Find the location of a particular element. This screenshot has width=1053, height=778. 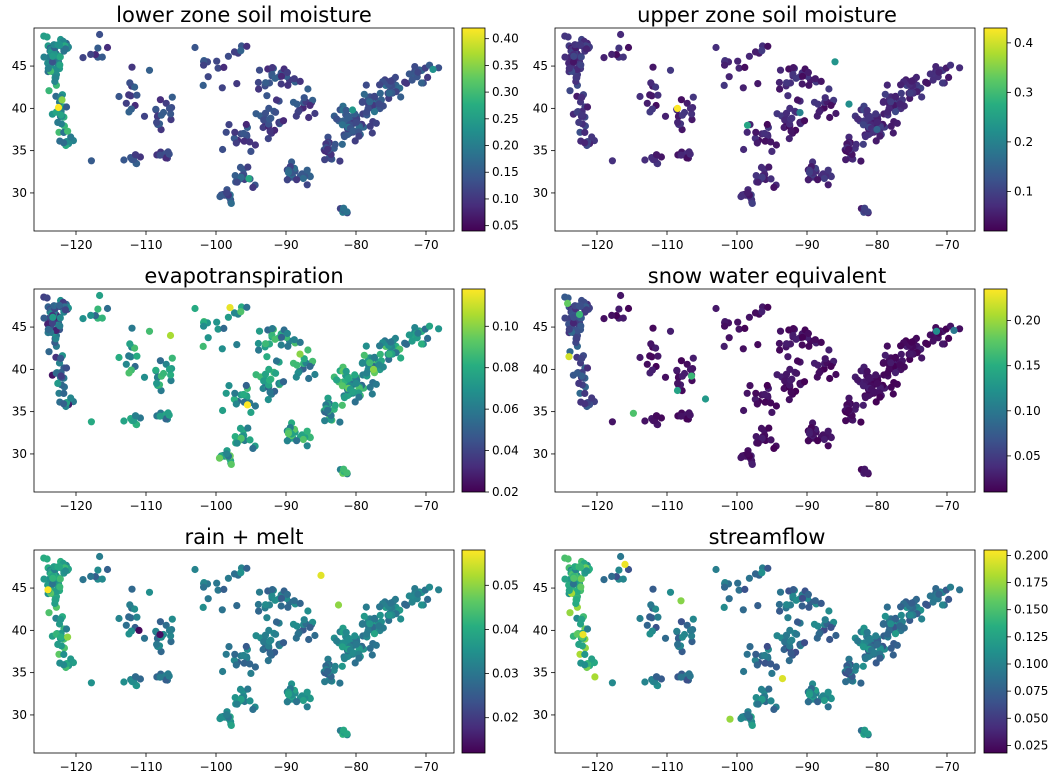

plot-frame is located at coordinates (765, 129).